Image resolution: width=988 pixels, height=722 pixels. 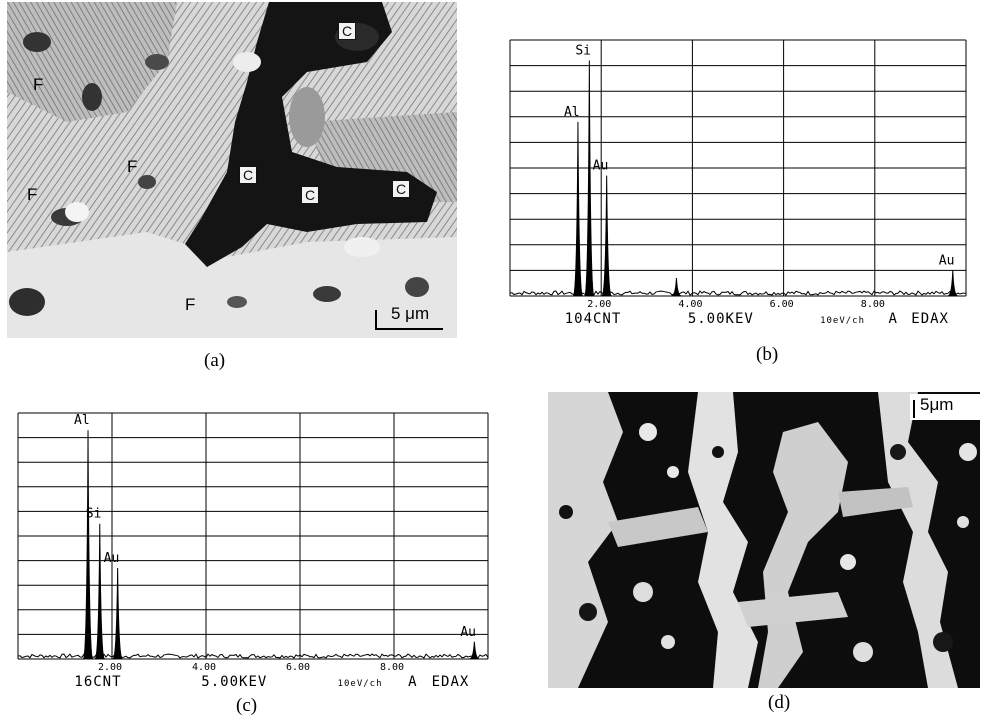 What do you see at coordinates (132, 166) in the screenshot?
I see `label-f-2: F` at bounding box center [132, 166].